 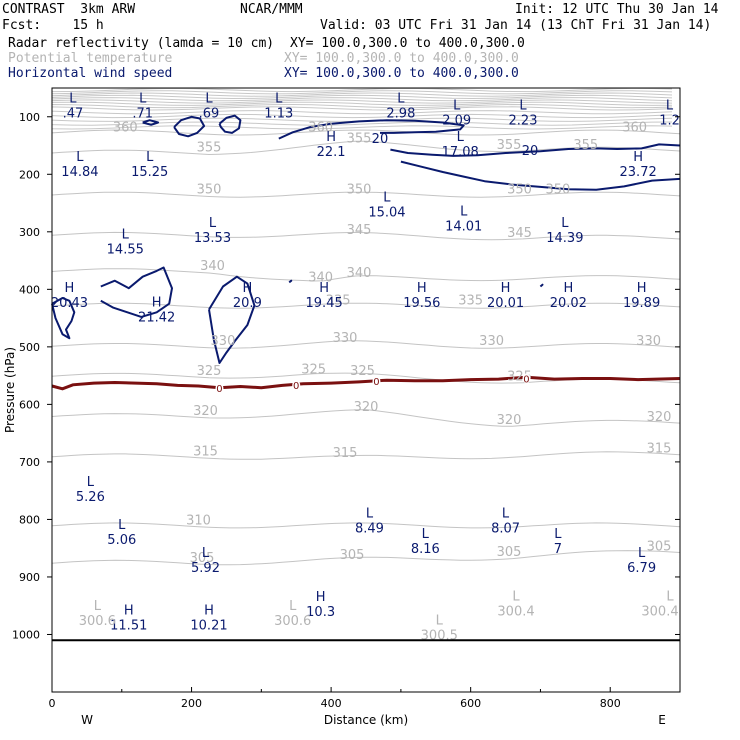 What do you see at coordinates (425, 549) in the screenshot?
I see `wind-extremum-value: 8.16` at bounding box center [425, 549].